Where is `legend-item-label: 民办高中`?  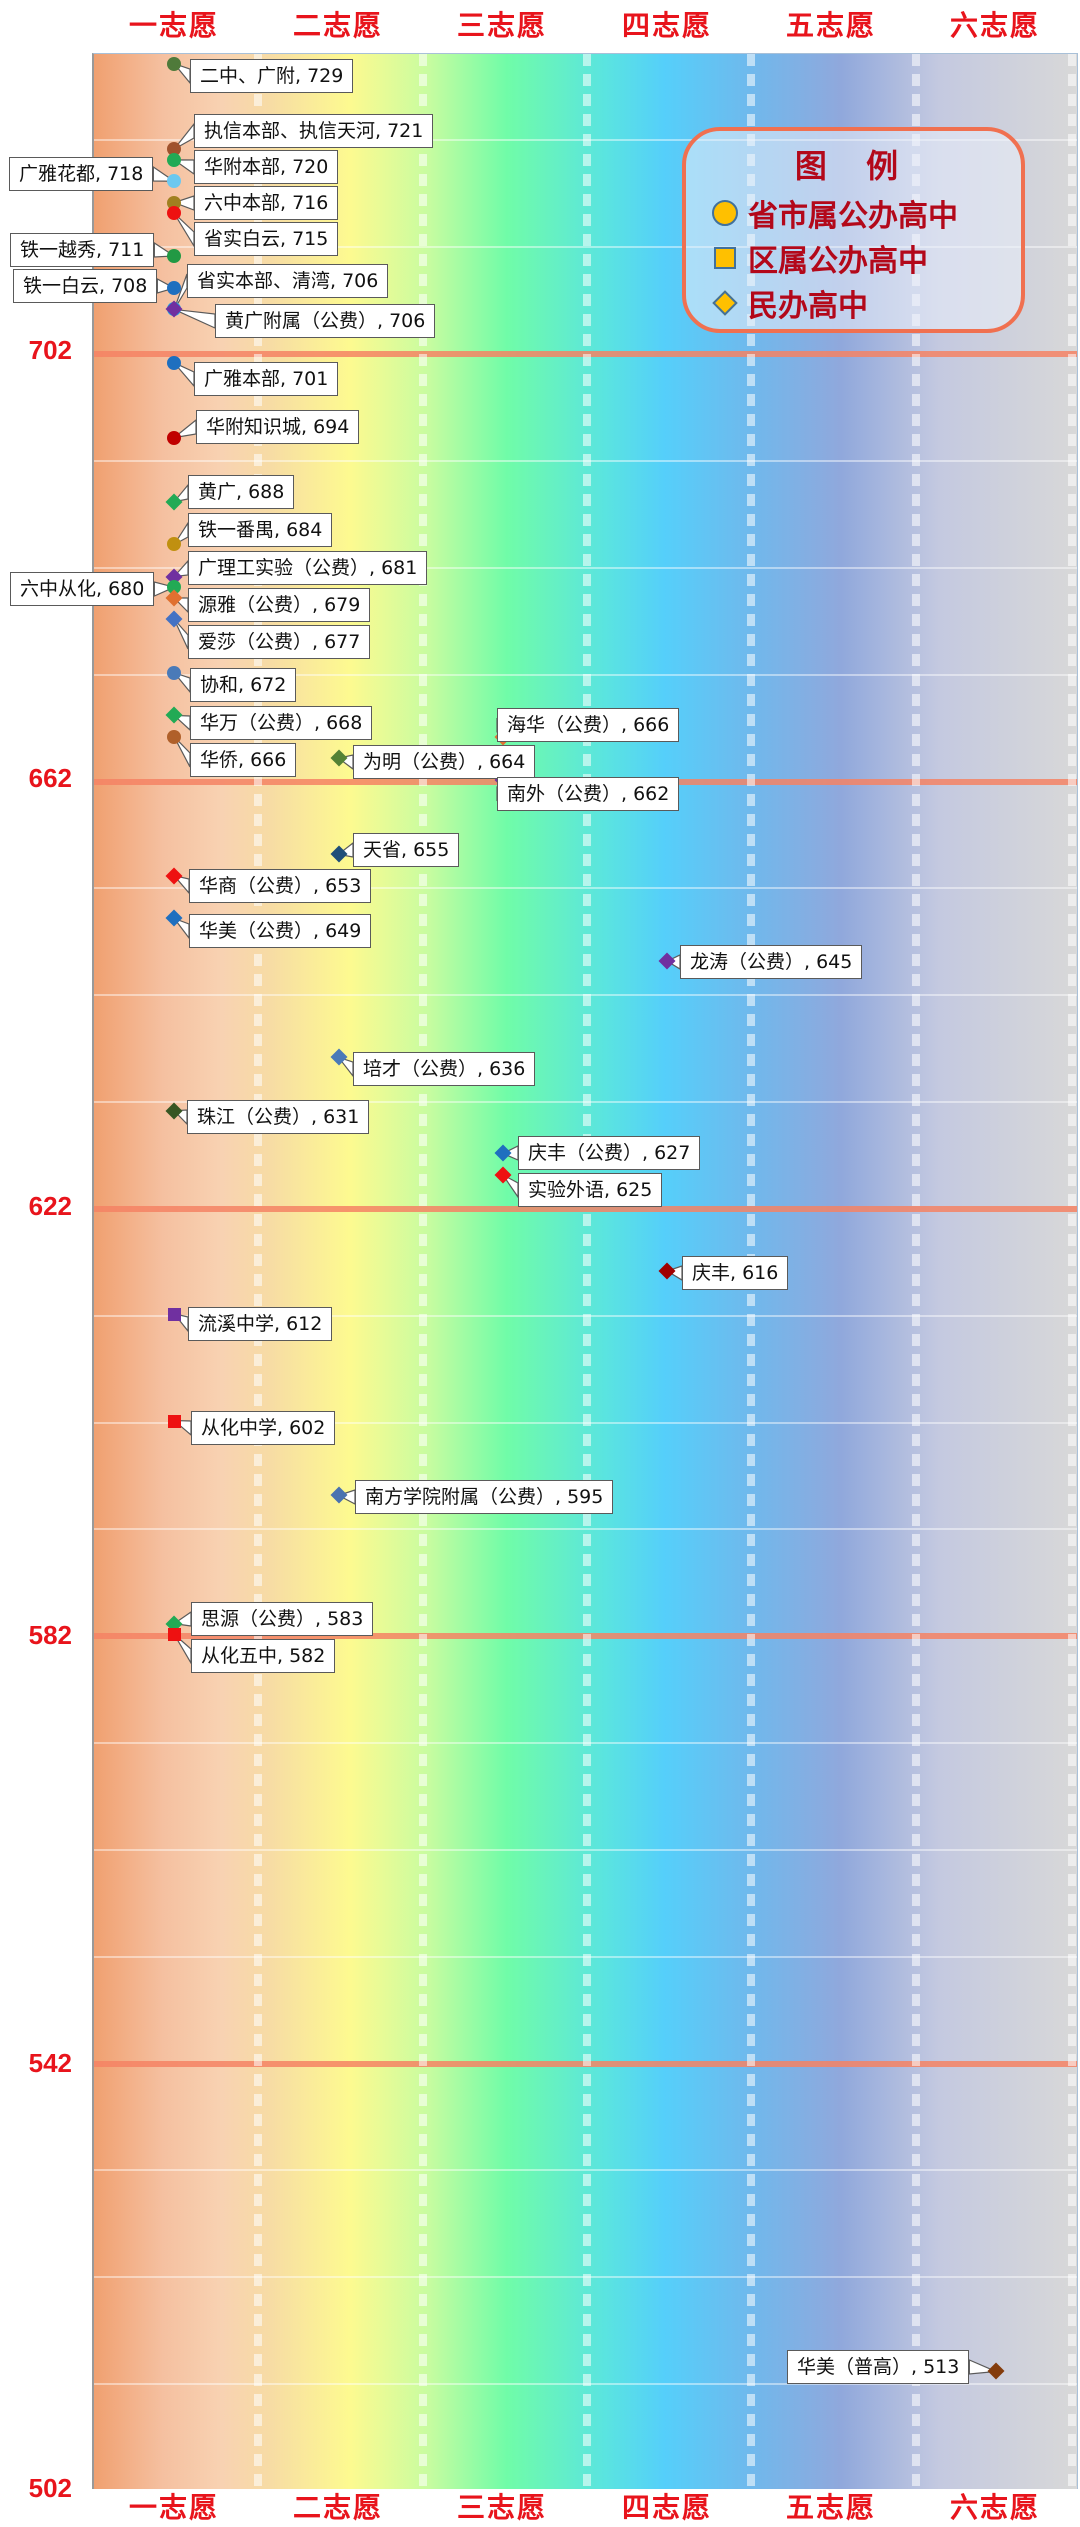 legend-item-label: 民办高中 is located at coordinates (808, 306).